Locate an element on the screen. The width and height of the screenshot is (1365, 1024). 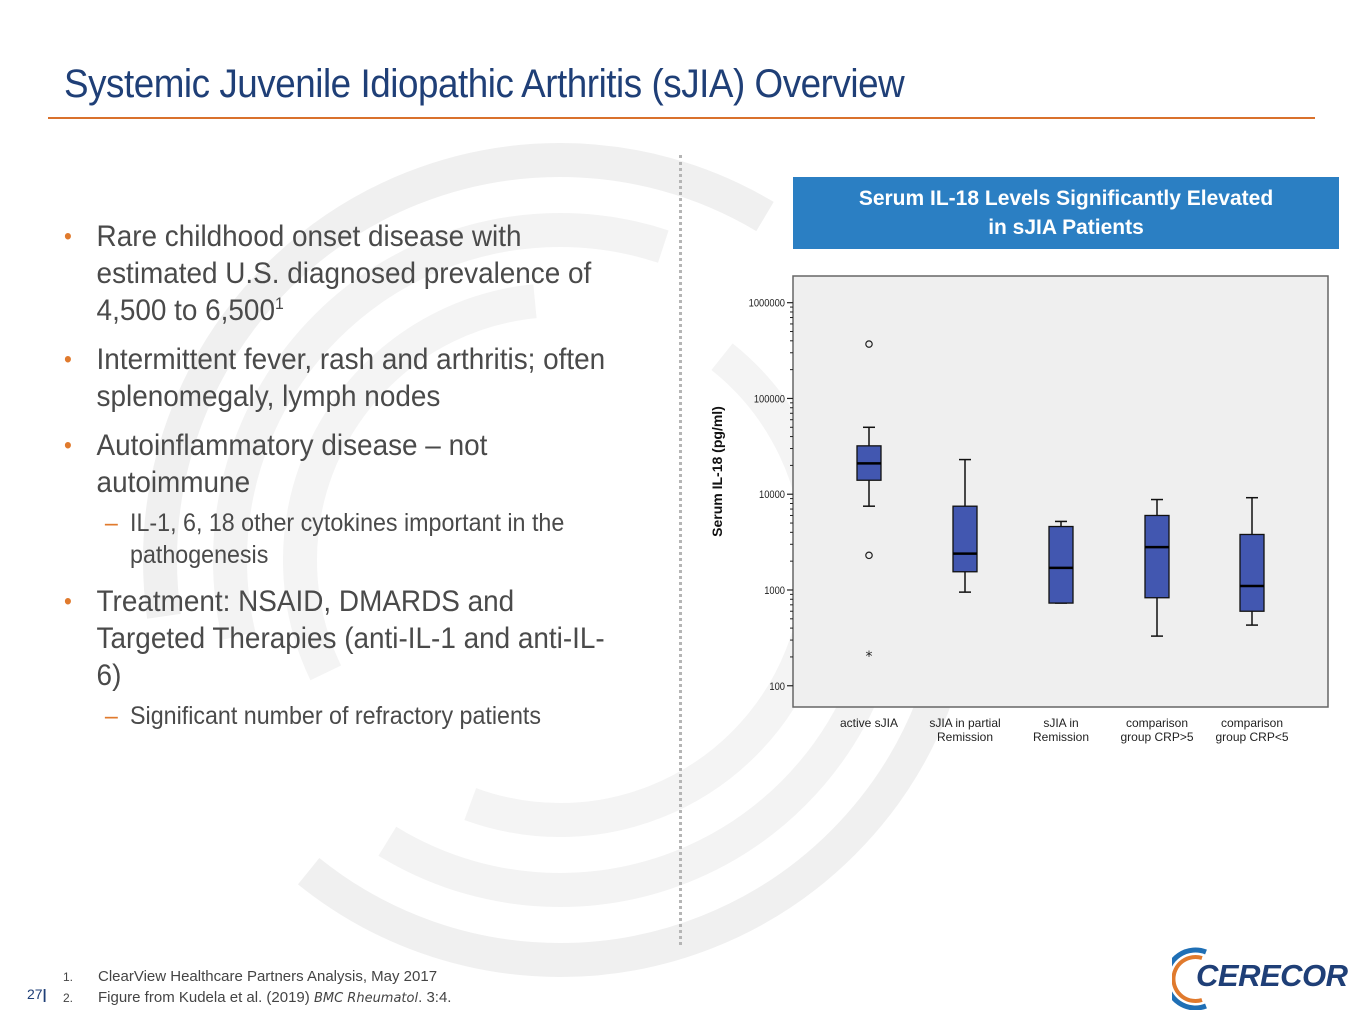
x-category-label: active sJIA is located at coordinates (869, 723).